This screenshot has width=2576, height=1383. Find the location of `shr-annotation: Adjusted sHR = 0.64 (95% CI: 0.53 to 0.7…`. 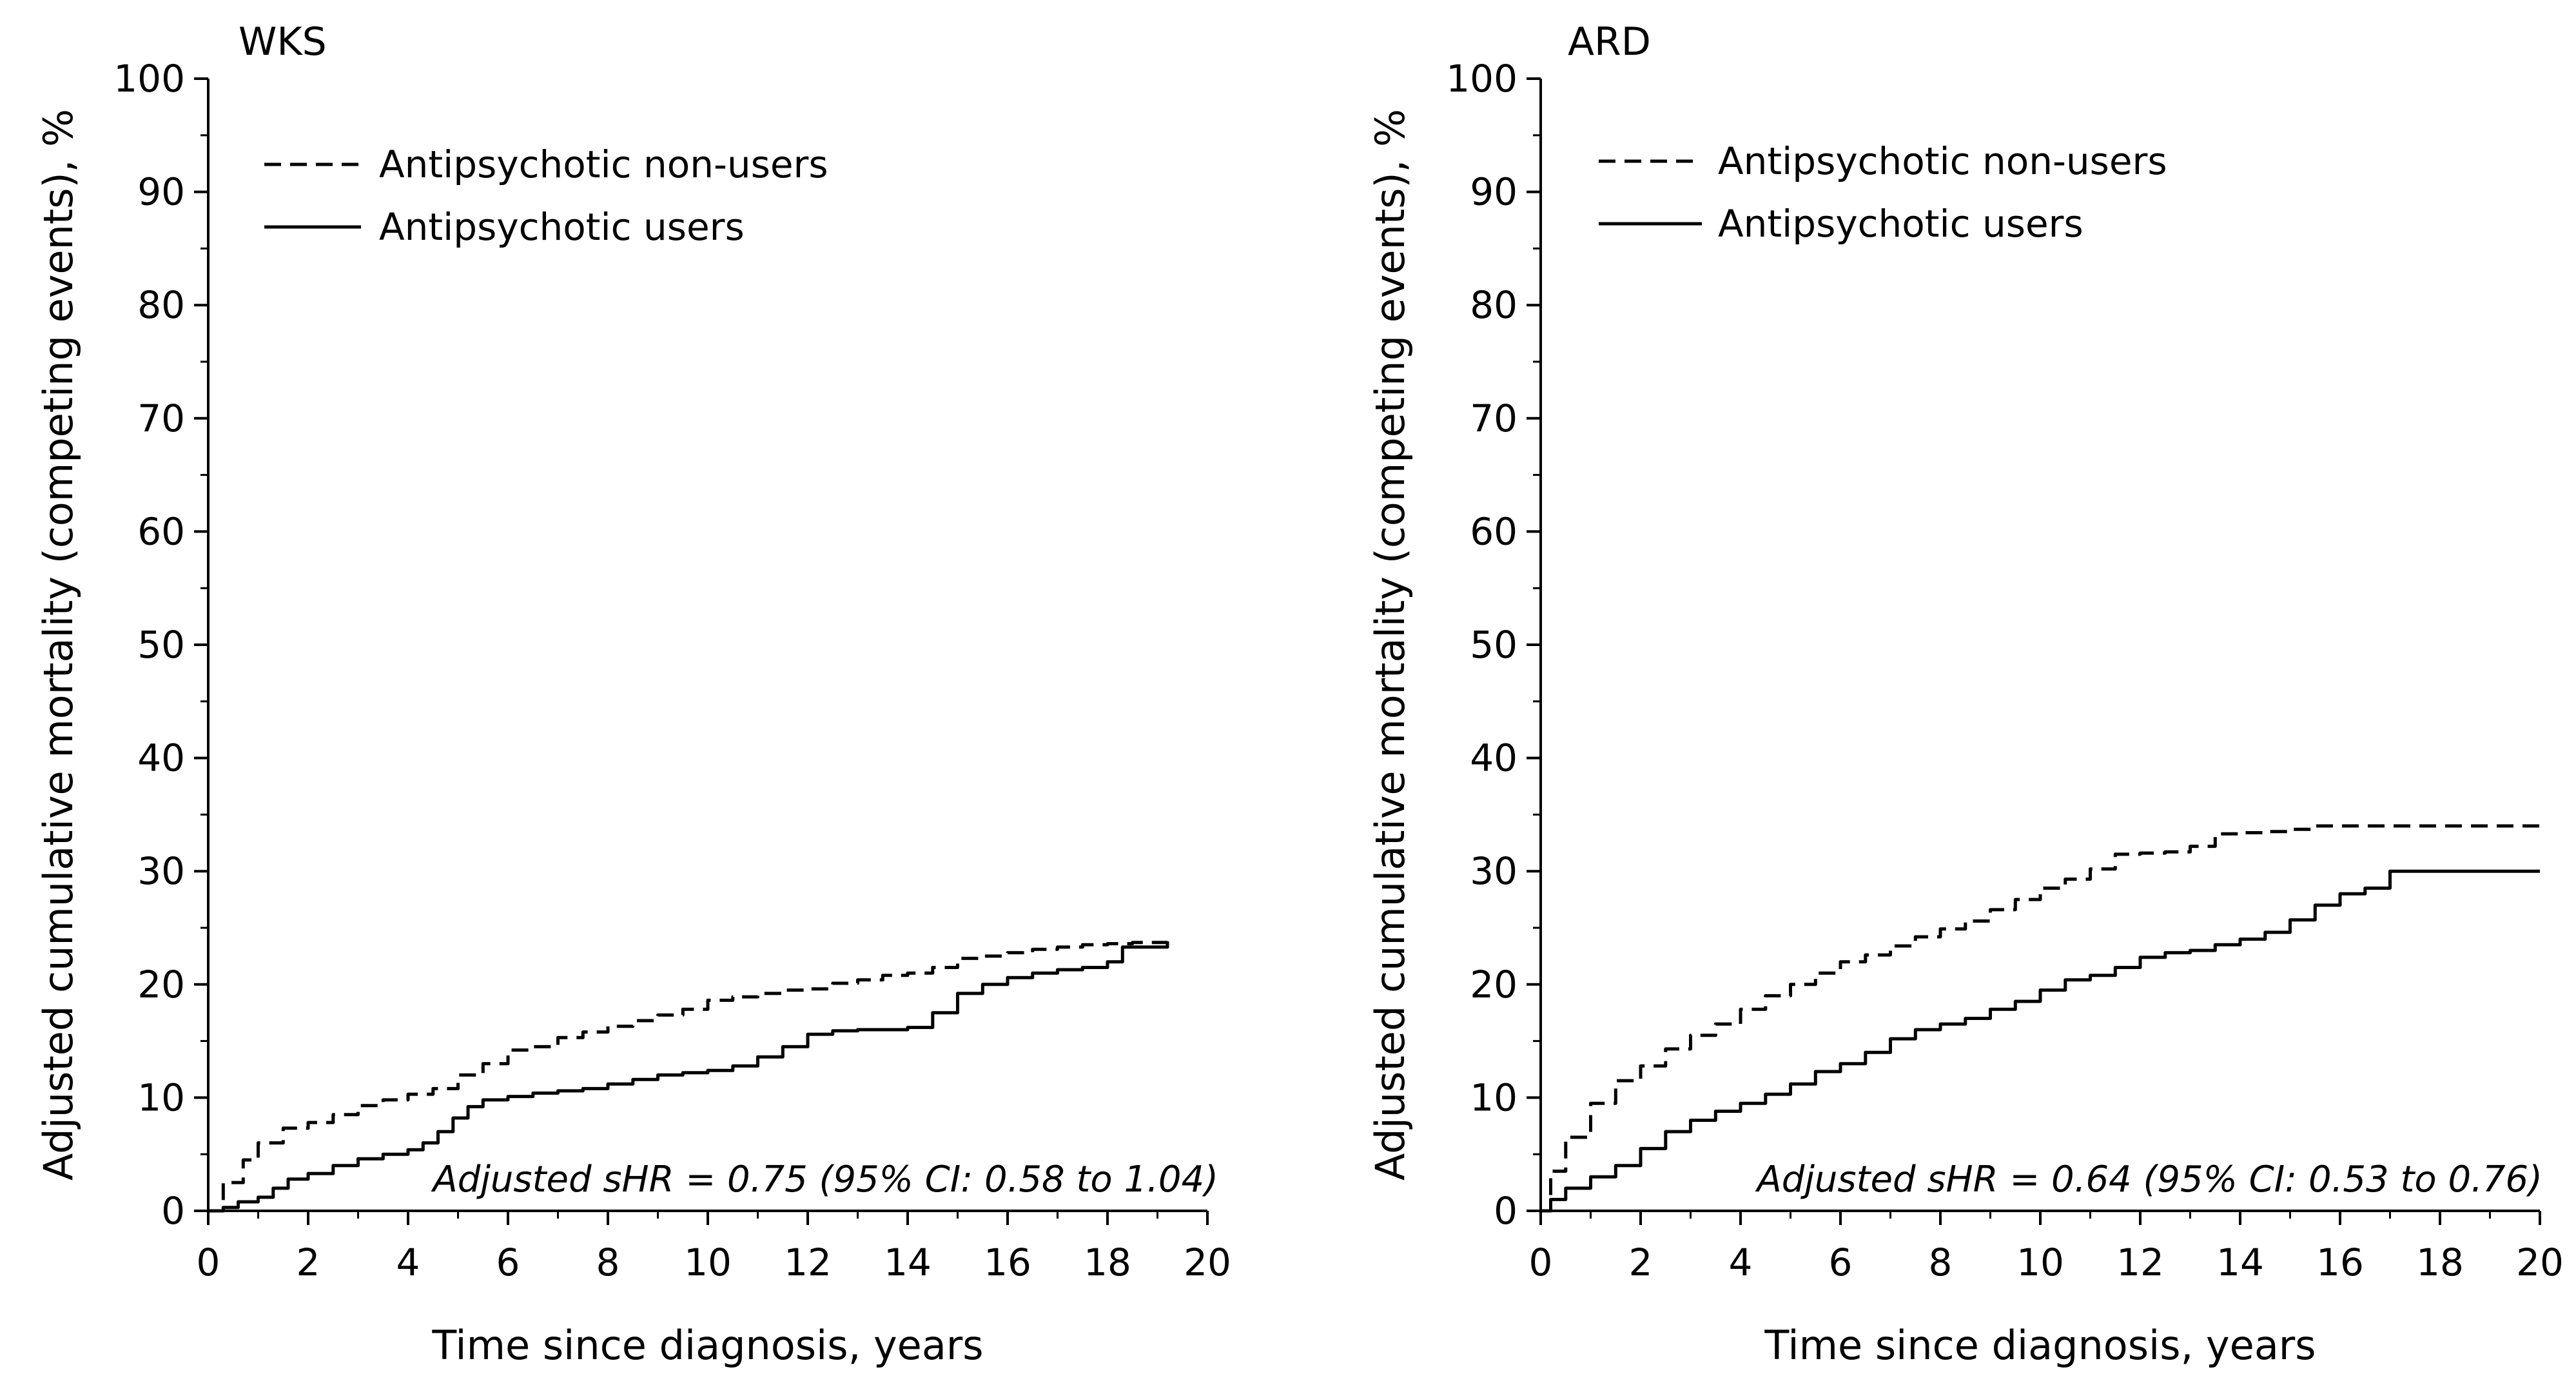

shr-annotation: Adjusted sHR = 0.64 (95% CI: 0.53 to 0.7… is located at coordinates (2149, 1180).